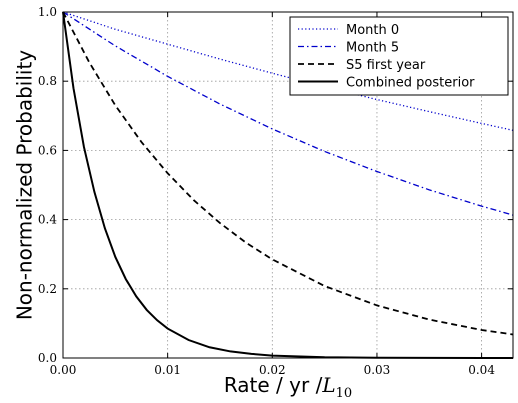  What do you see at coordinates (344, 393) in the screenshot?
I see `x-axis-label-sub: 10` at bounding box center [344, 393].